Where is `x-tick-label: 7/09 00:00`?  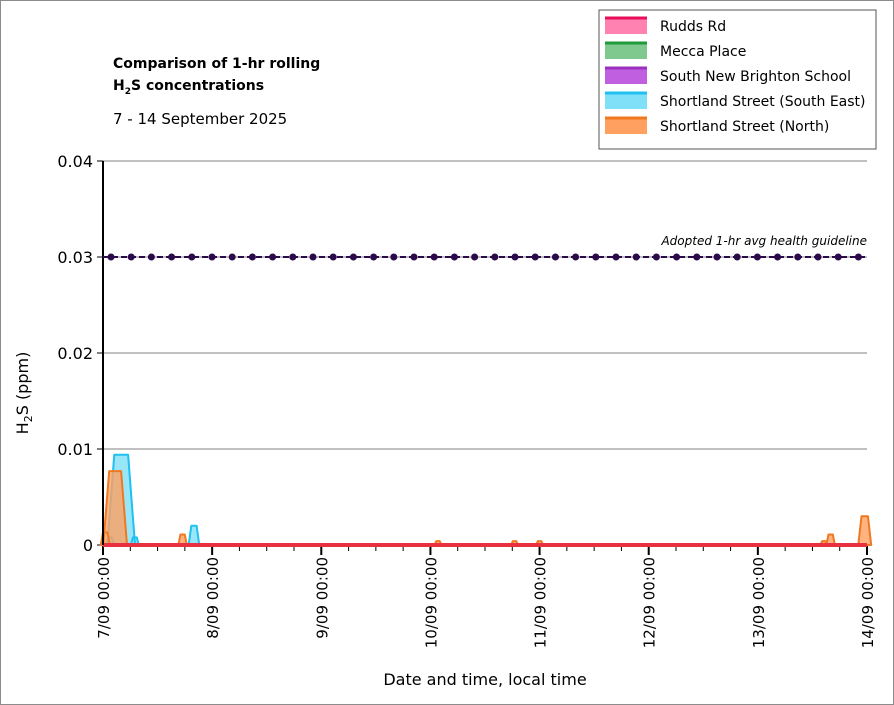 x-tick-label: 7/09 00:00 is located at coordinates (104, 598).